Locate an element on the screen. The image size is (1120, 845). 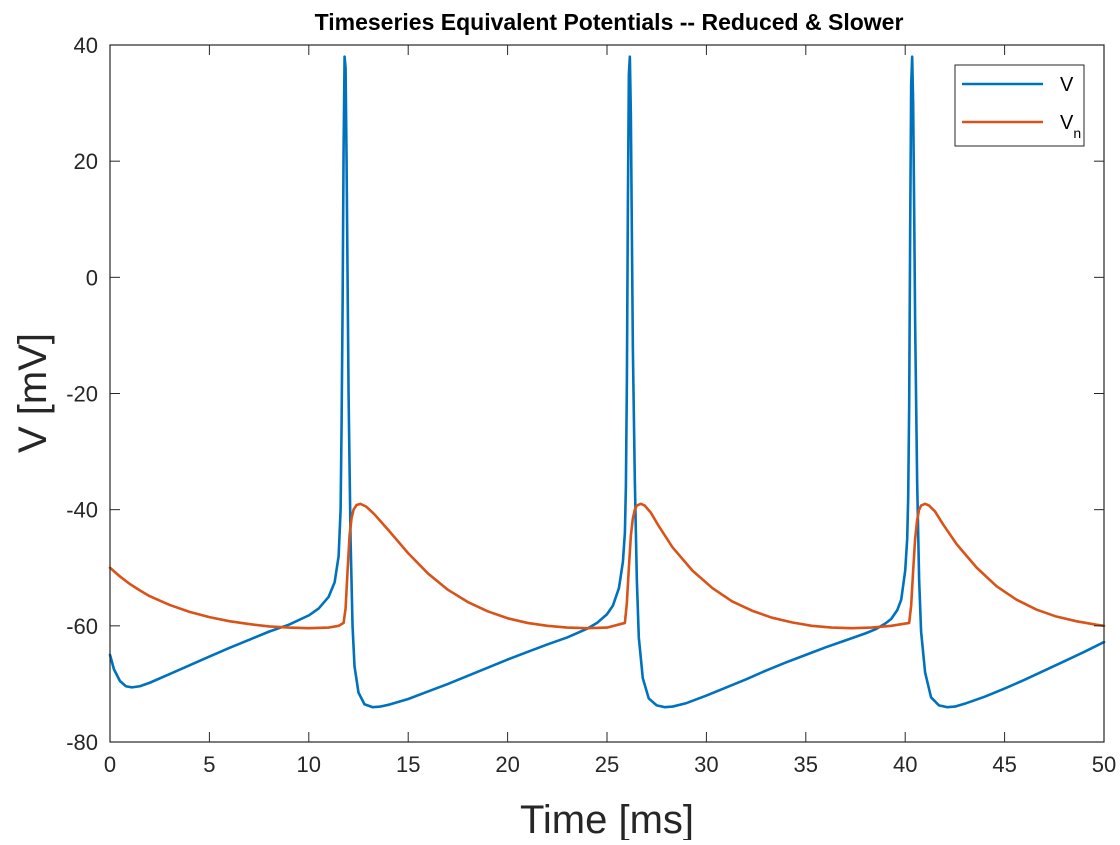
x-tick-label: 40 is located at coordinates (905, 764).